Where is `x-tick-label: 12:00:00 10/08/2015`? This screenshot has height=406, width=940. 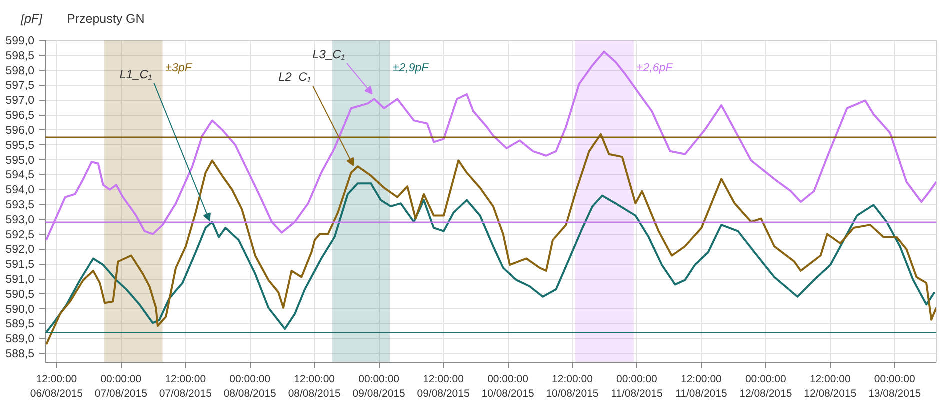
x-tick-label: 12:00:00 10/08/2015 is located at coordinates (572, 387).